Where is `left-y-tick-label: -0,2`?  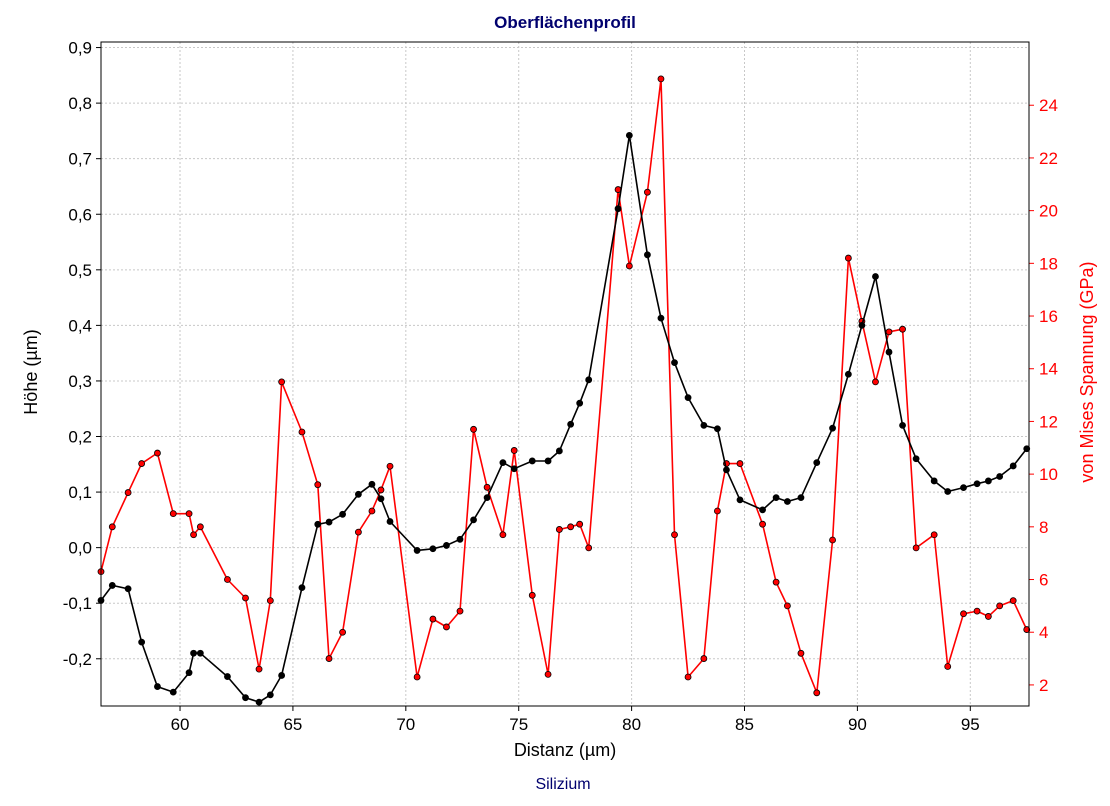 left-y-tick-label: -0,2 is located at coordinates (77, 659).